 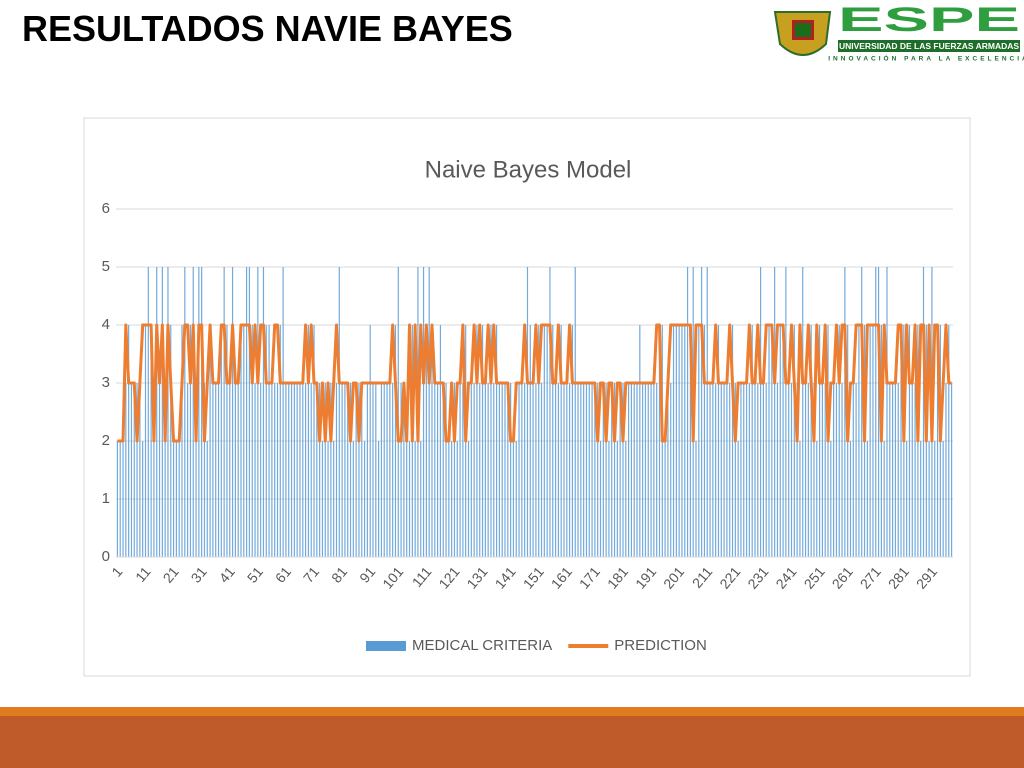 I want to click on legend-swatch, so click(x=386, y=646).